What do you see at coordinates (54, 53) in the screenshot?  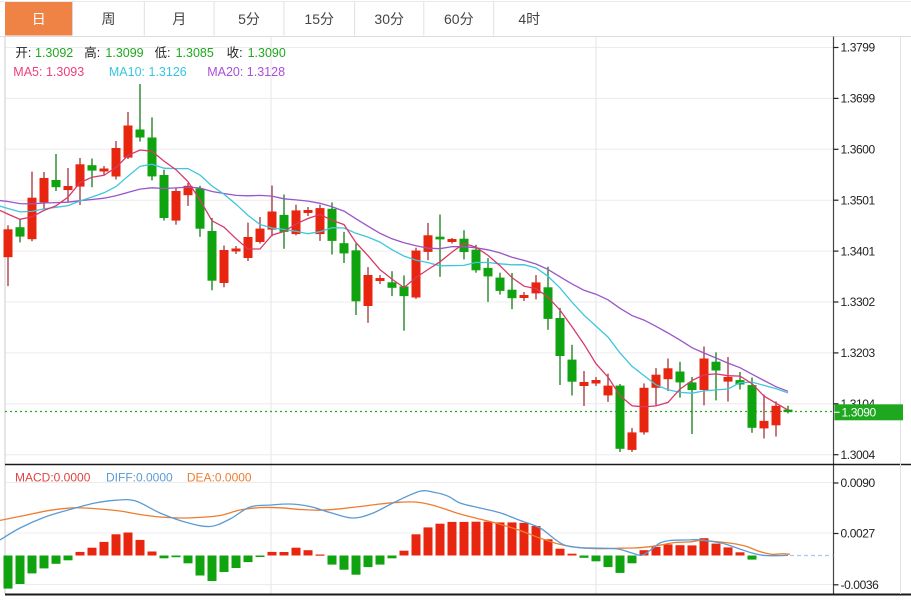 I see `svg-text: 1.3092` at bounding box center [54, 53].